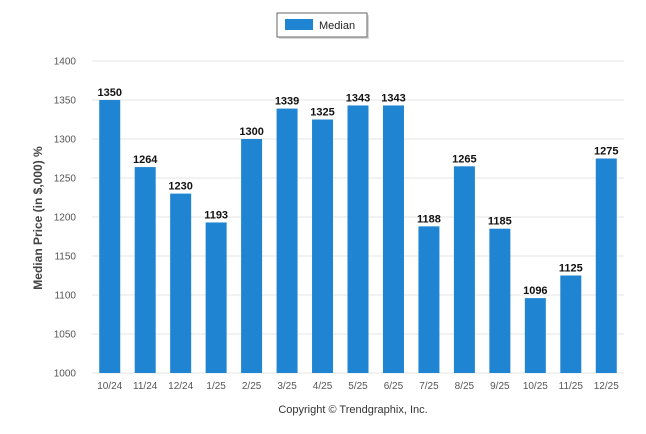  What do you see at coordinates (180, 187) in the screenshot?
I see `data-label: 1230` at bounding box center [180, 187].